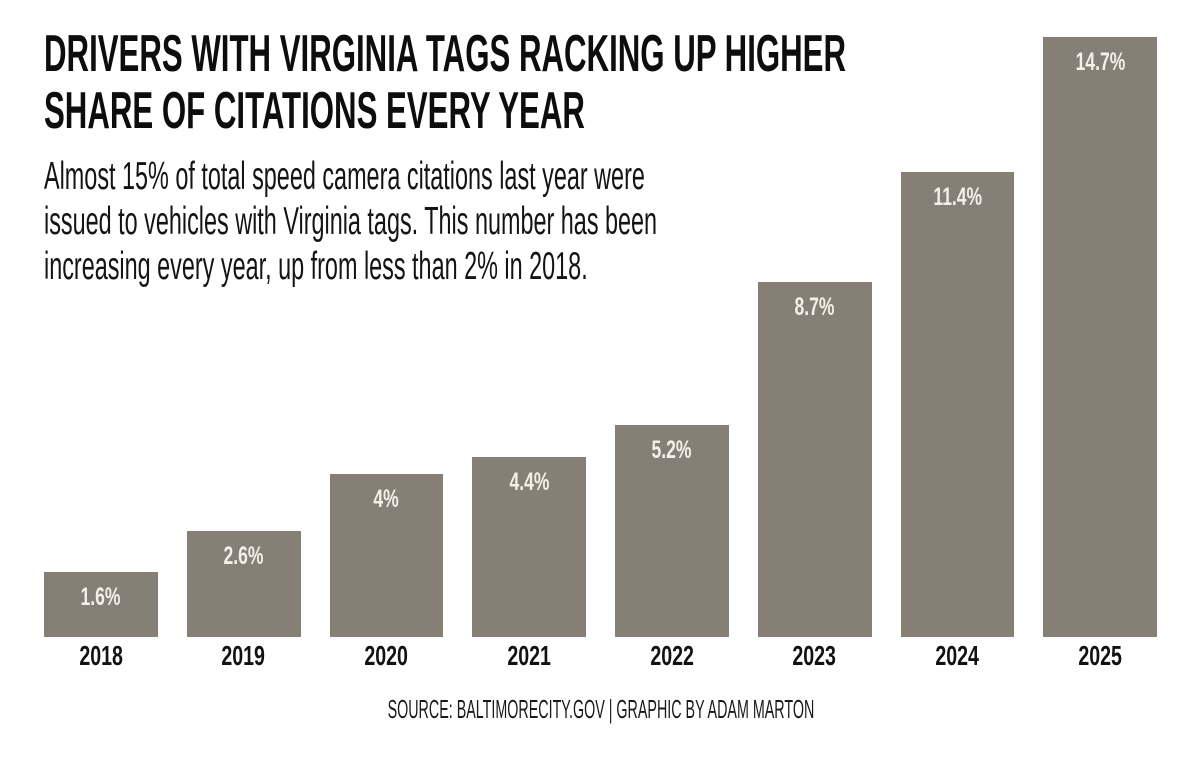  Describe the element at coordinates (814, 655) in the screenshot. I see `x-axis-label-2023: 2023` at that location.